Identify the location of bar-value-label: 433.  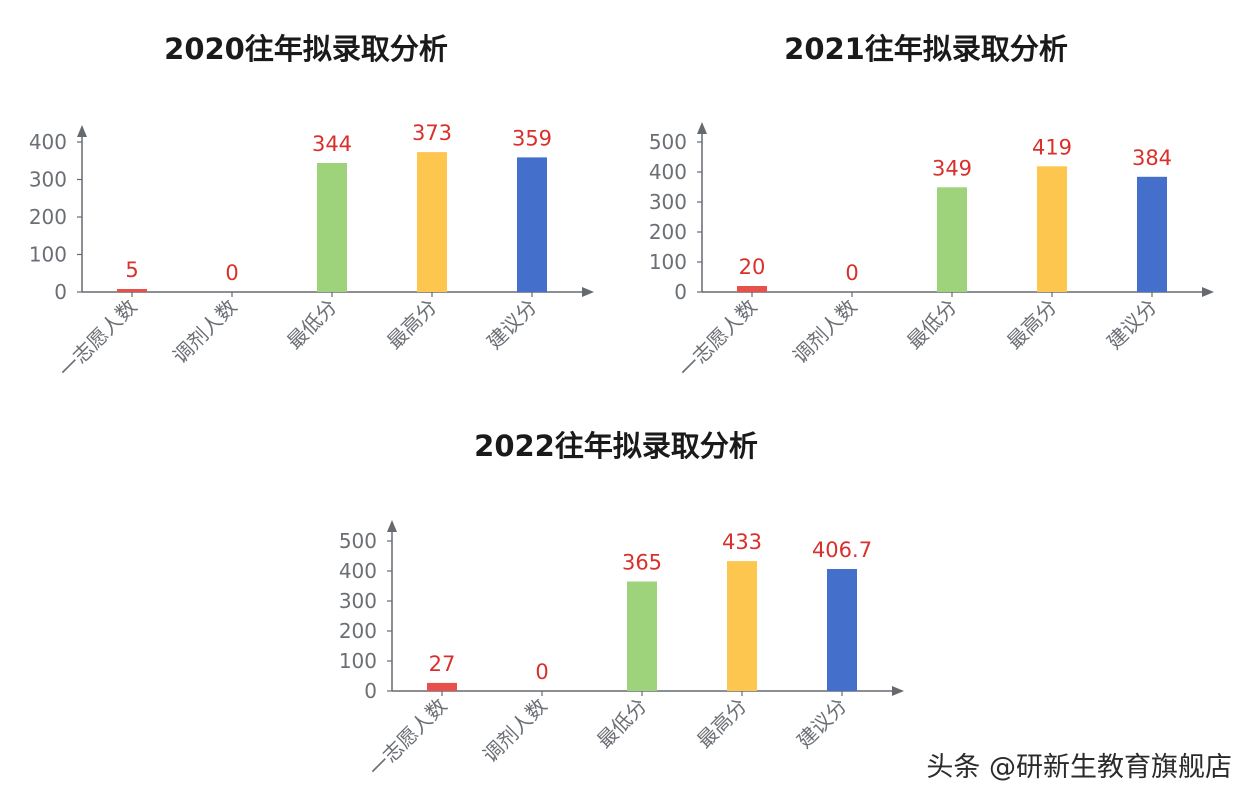
(742, 542).